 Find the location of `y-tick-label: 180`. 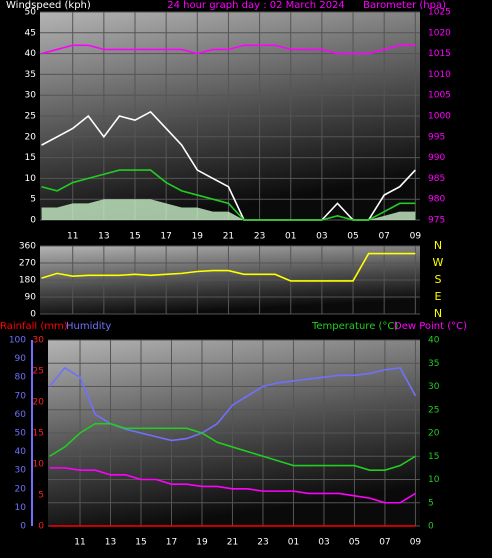

y-tick-label: 180 is located at coordinates (27, 281).